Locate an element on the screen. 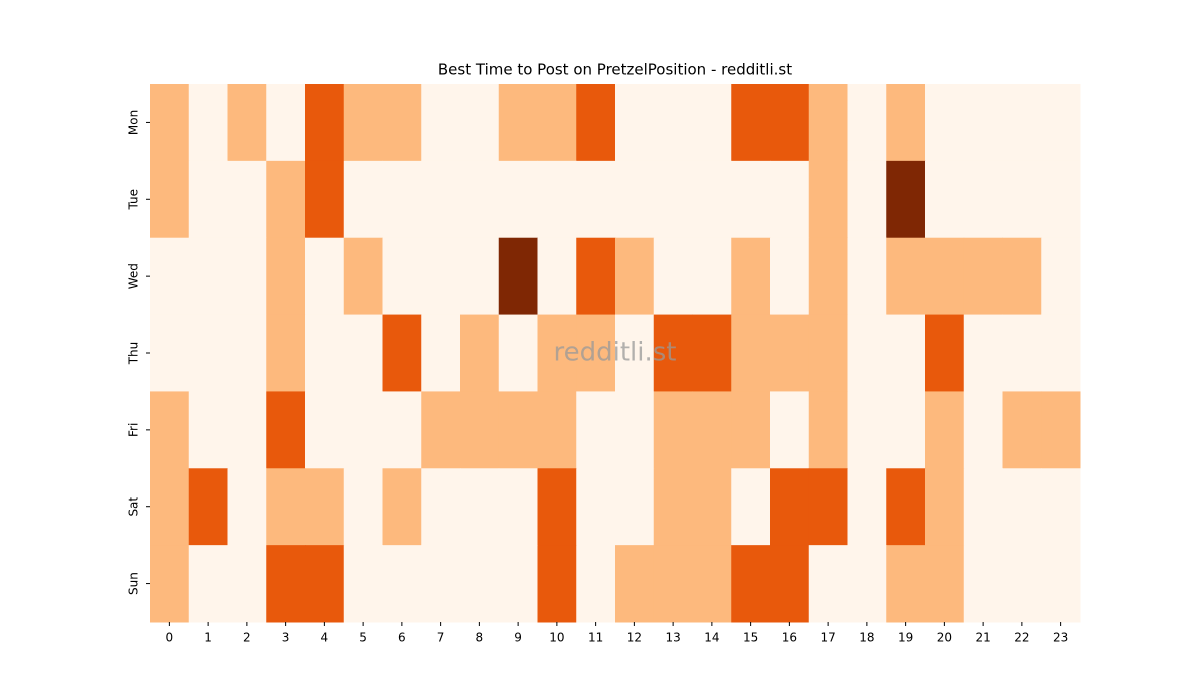 The height and width of the screenshot is (700, 1200). x-tick-label: 4 is located at coordinates (325, 638).